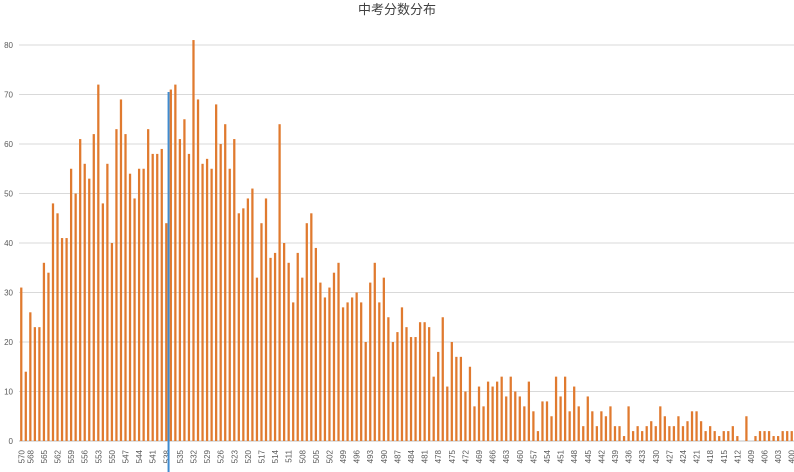 The height and width of the screenshot is (472, 794). I want to click on x-tick-label: 448, so click(574, 456).